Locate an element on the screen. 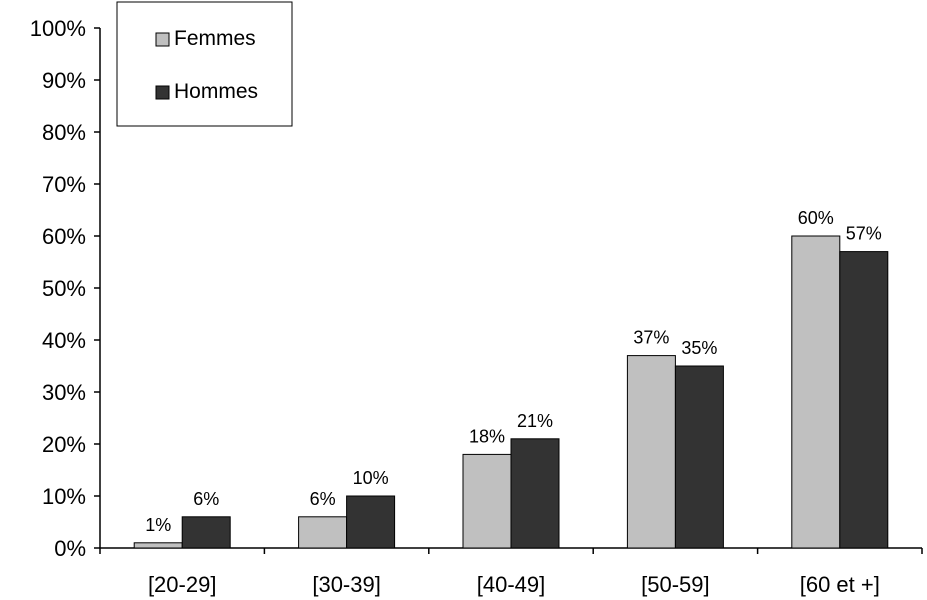 Image resolution: width=927 pixels, height=600 pixels. x-category-label: [40-49] is located at coordinates (511, 584).